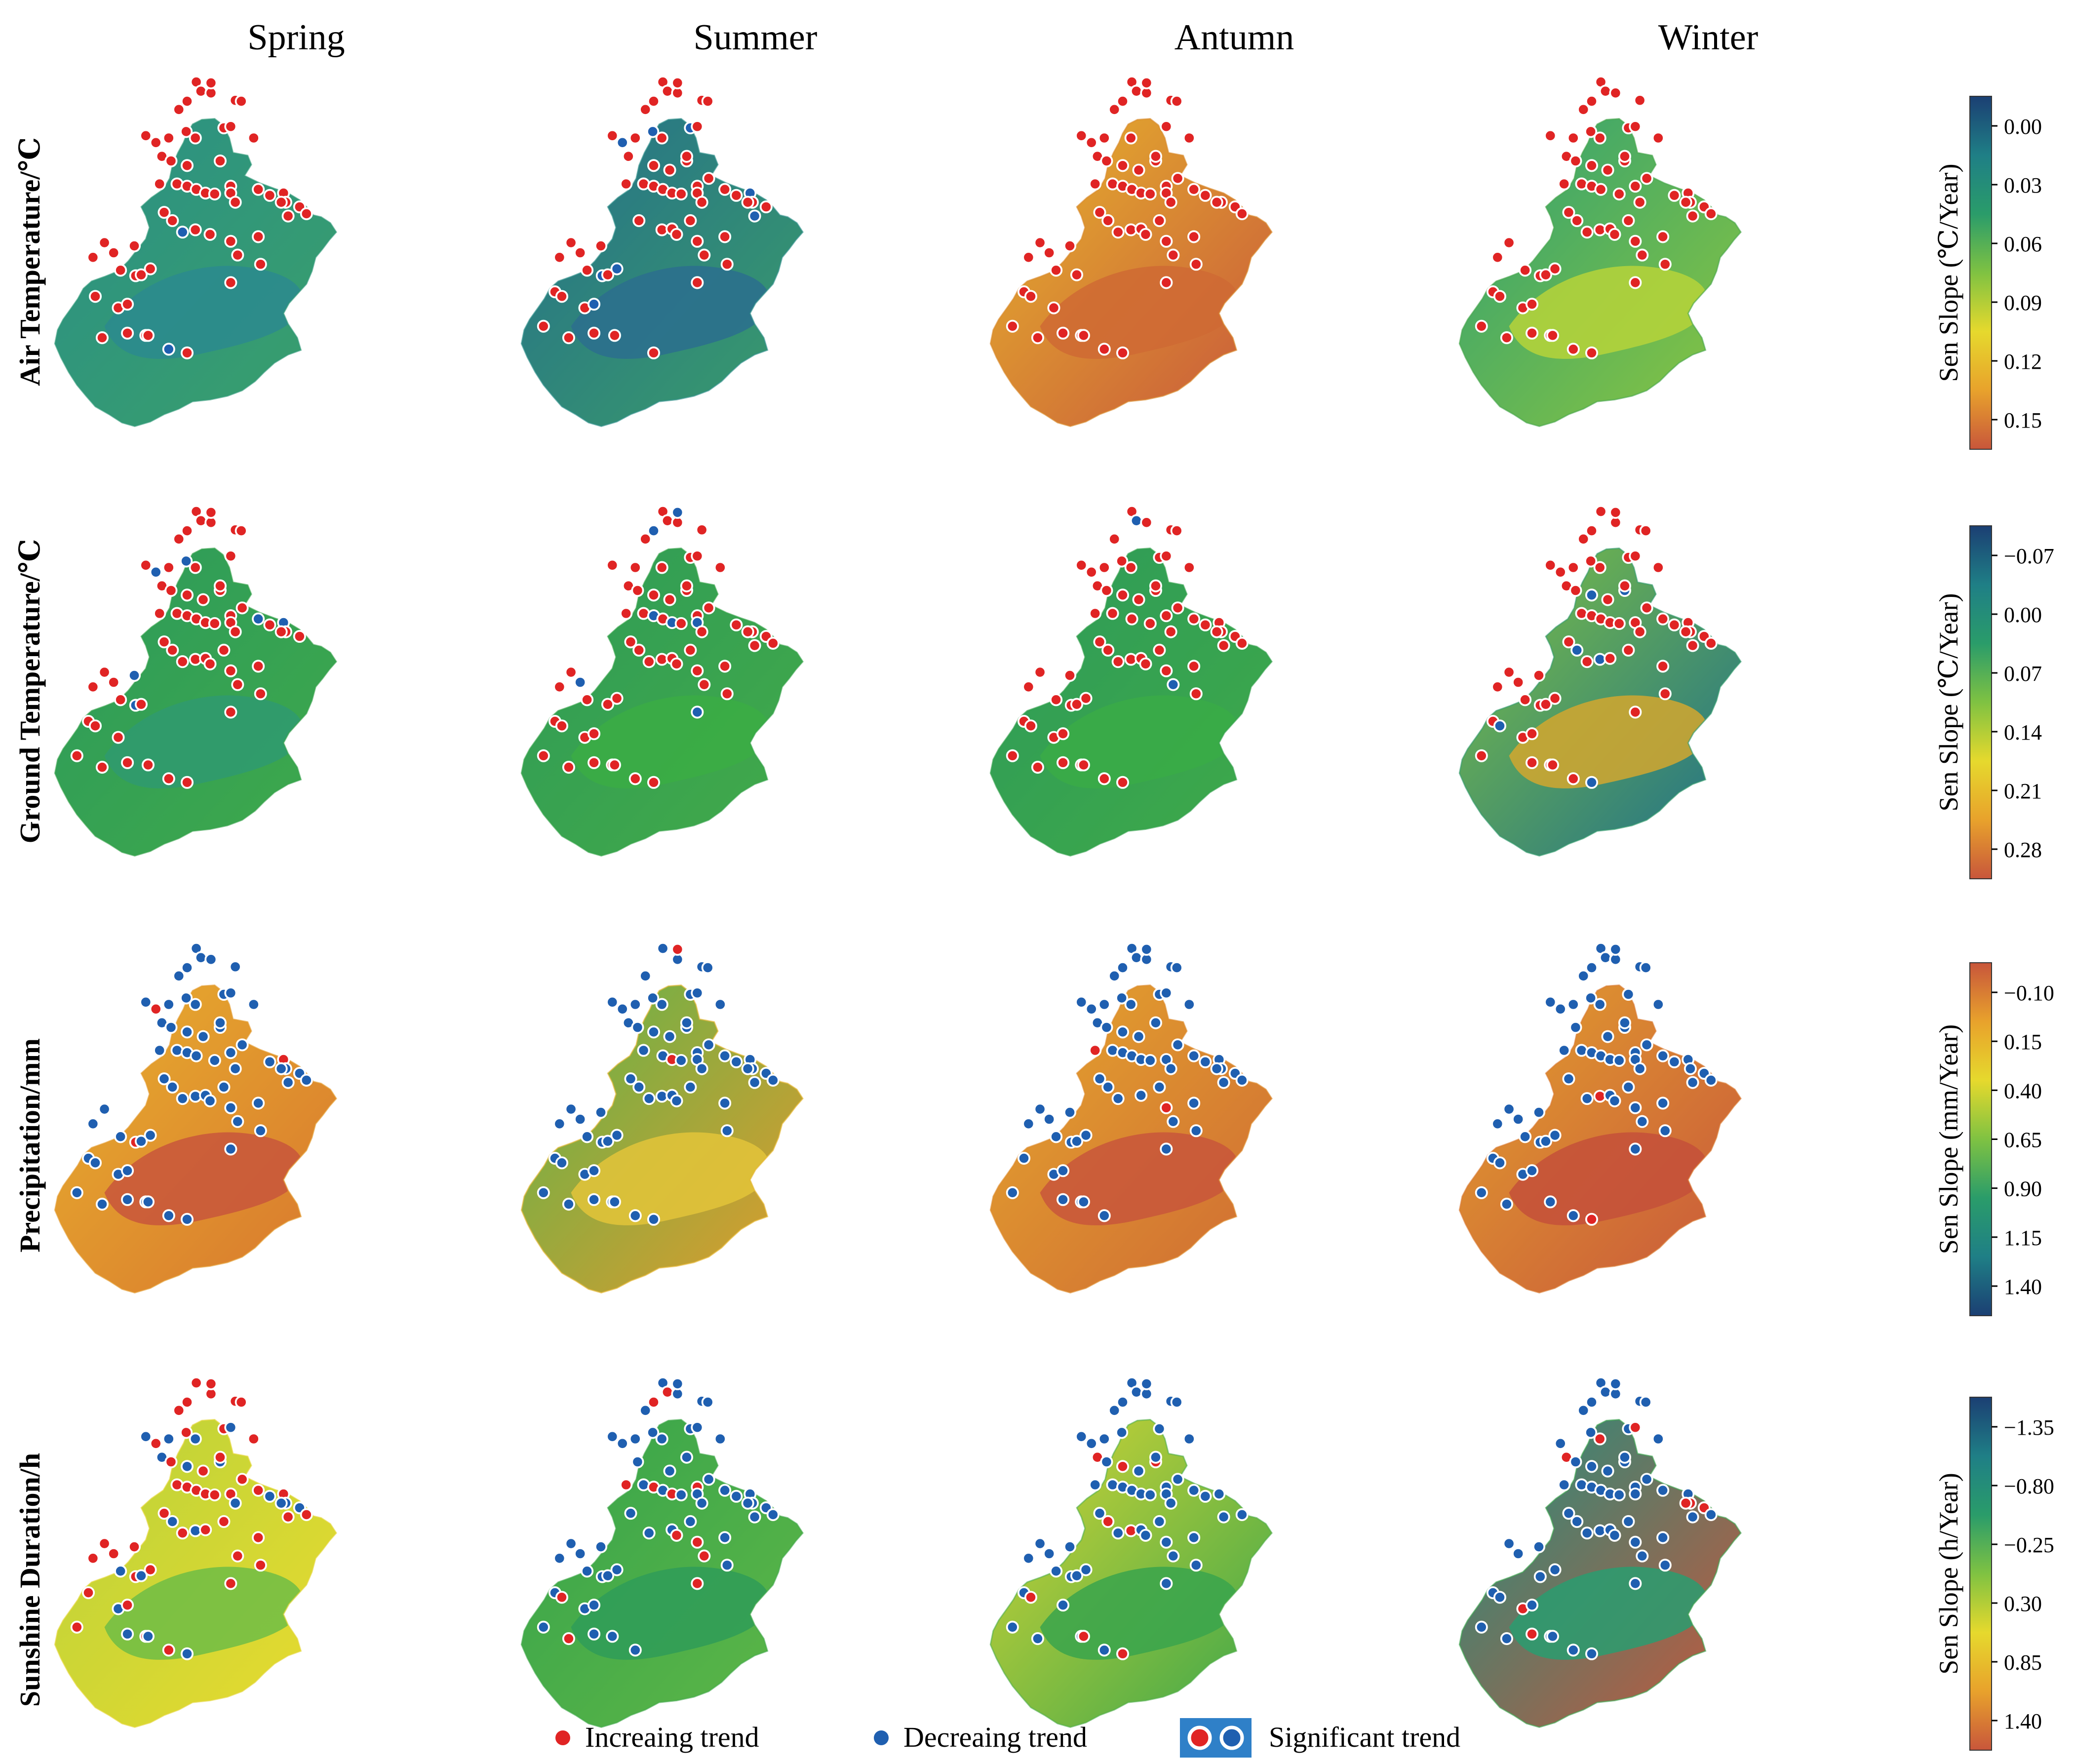  I want to click on map-panel-sunshine-duration-winter, so click(1600, 1552).